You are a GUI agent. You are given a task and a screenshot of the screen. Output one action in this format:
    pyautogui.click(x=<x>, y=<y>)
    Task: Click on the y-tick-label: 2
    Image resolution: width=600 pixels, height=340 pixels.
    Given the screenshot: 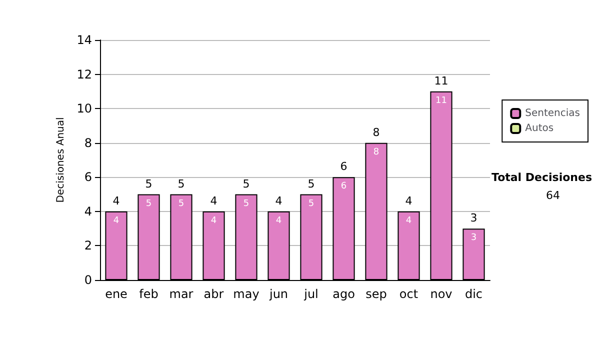 What is the action you would take?
    pyautogui.click(x=88, y=245)
    